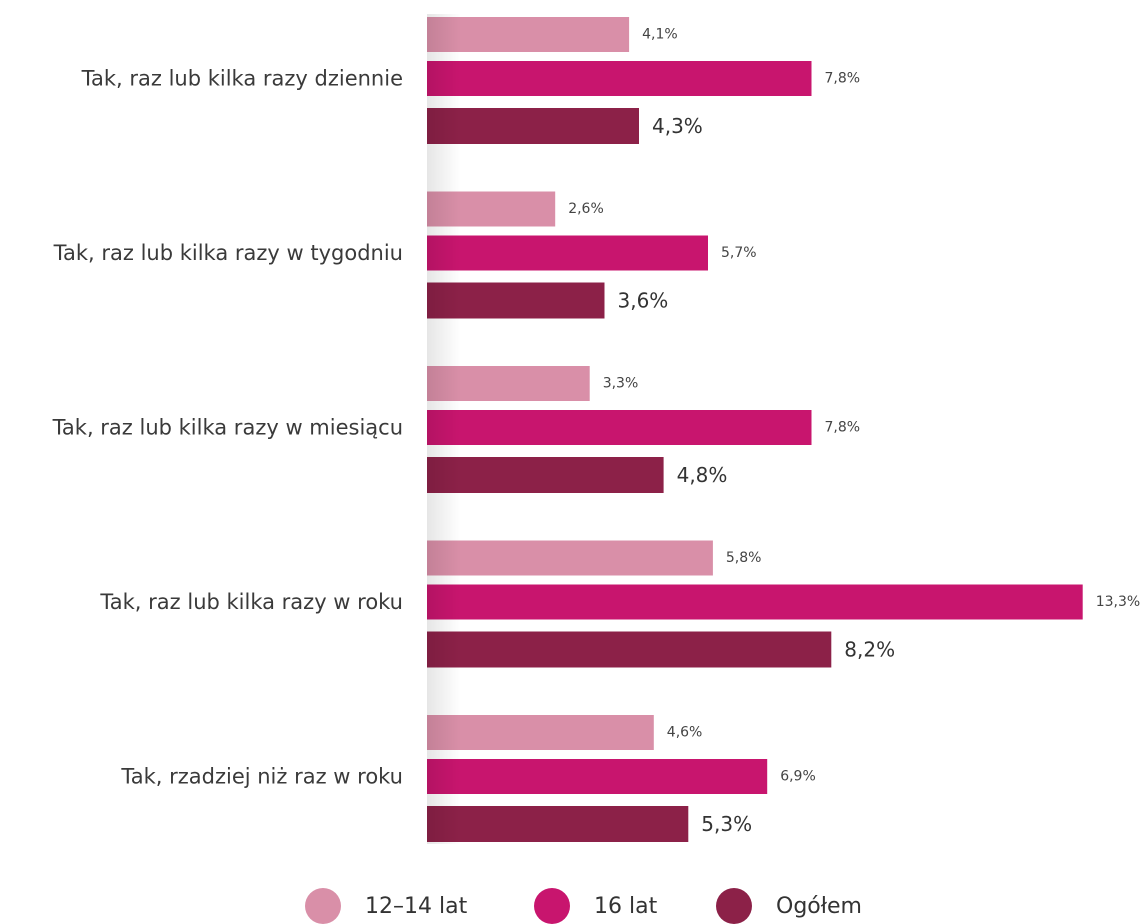 The image size is (1148, 924). What do you see at coordinates (739, 253) in the screenshot?
I see `value-label-16-lat-2: 5,7%` at bounding box center [739, 253].